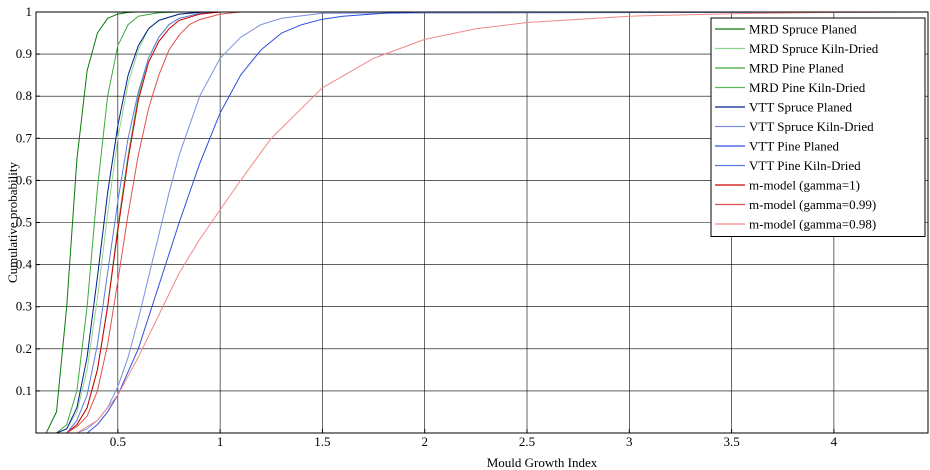 The height and width of the screenshot is (470, 930). I want to click on x-tick-label: 3, so click(629, 441).